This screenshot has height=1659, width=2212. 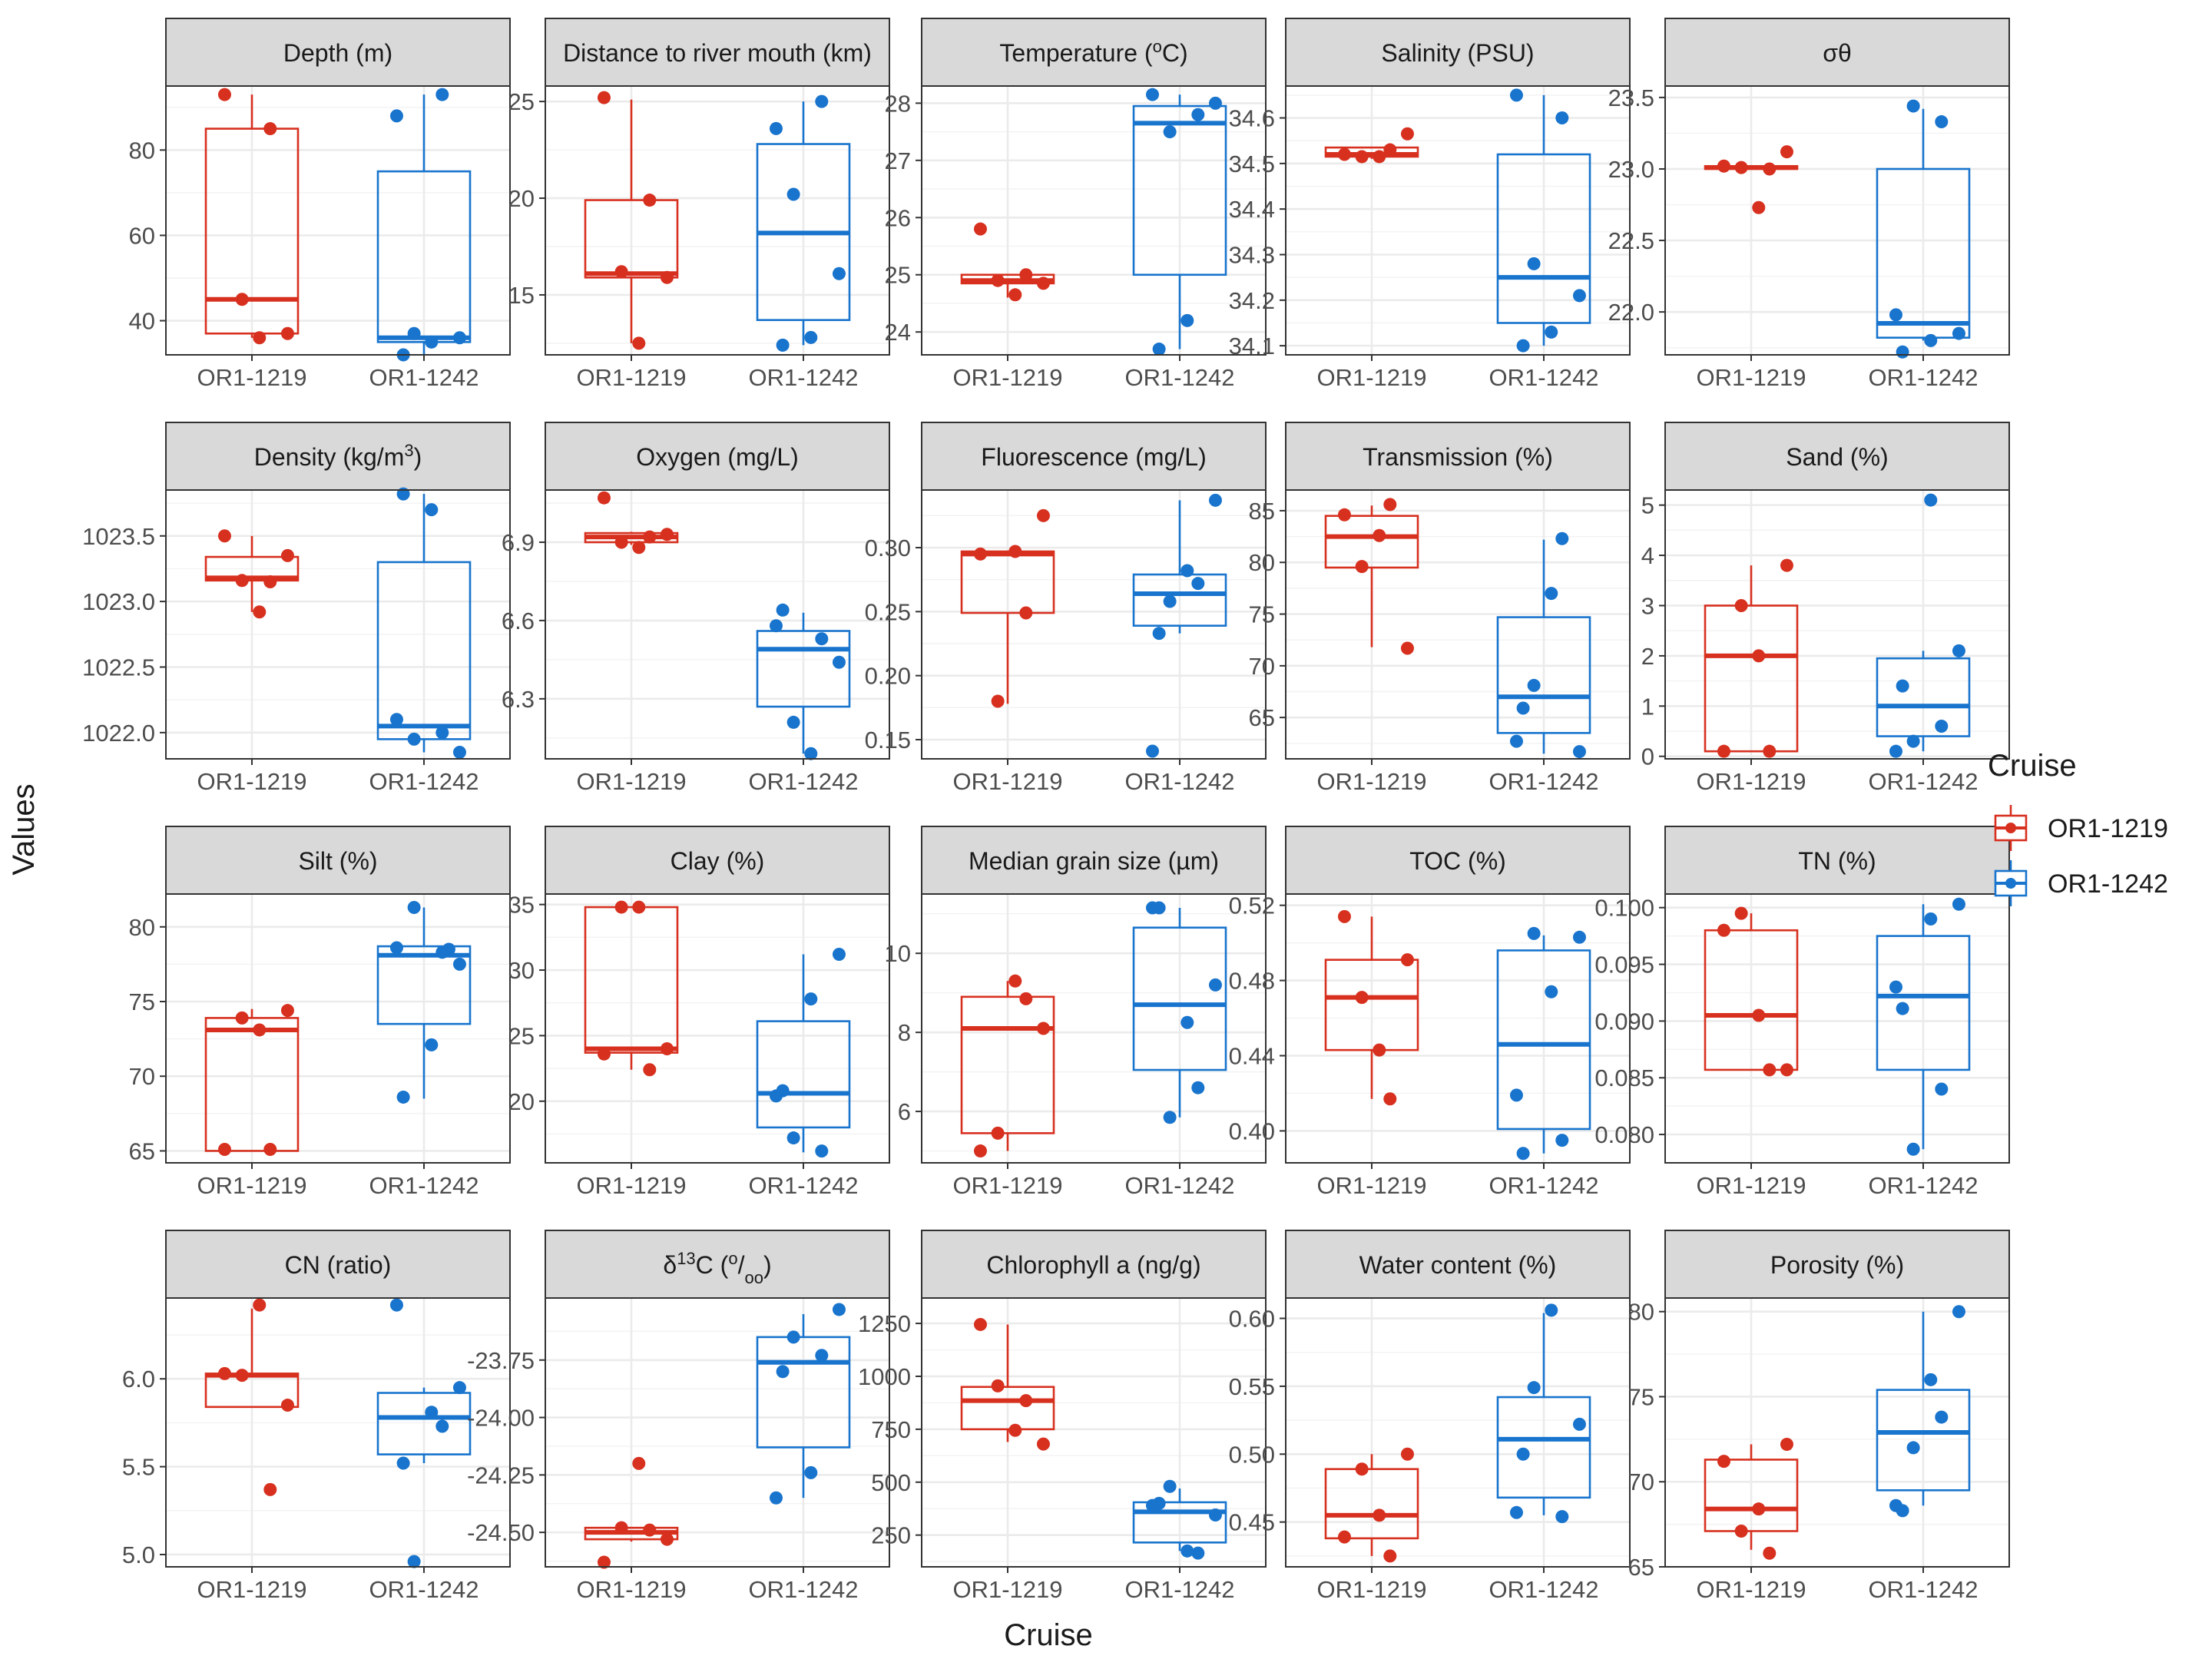 I want to click on legend: Cruise OR1-1219 OR1-1242, so click(x=2078, y=827).